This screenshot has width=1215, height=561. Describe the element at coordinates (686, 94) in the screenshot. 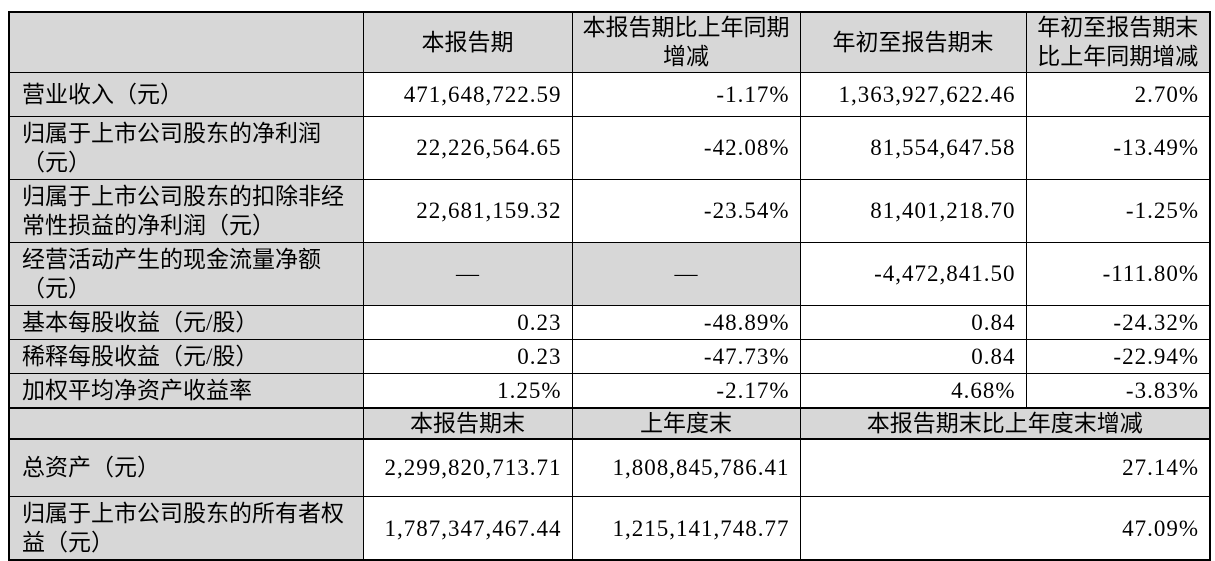

I see `value-current-change: -1.17%` at that location.